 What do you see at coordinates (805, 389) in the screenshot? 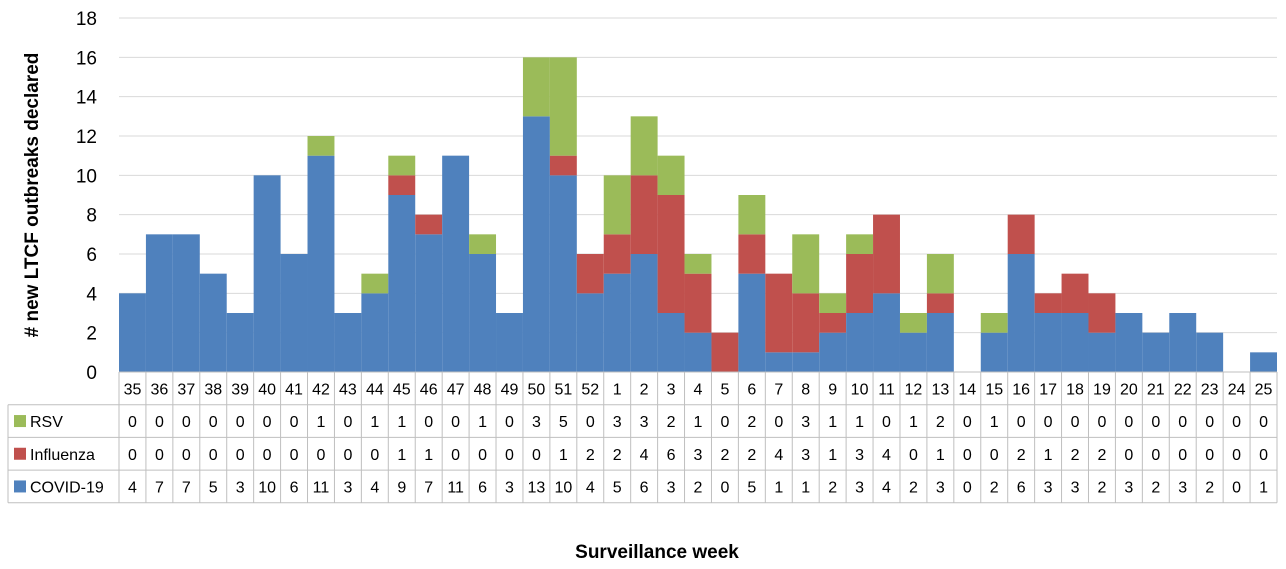
I see `x-tick-label: 8` at bounding box center [805, 389].